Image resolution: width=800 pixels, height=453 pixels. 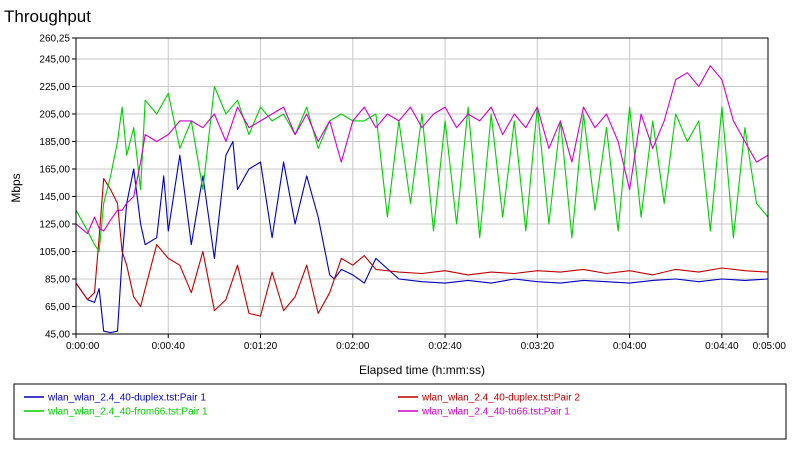 What do you see at coordinates (445, 346) in the screenshot?
I see `x-tick-label: 0:02:40` at bounding box center [445, 346].